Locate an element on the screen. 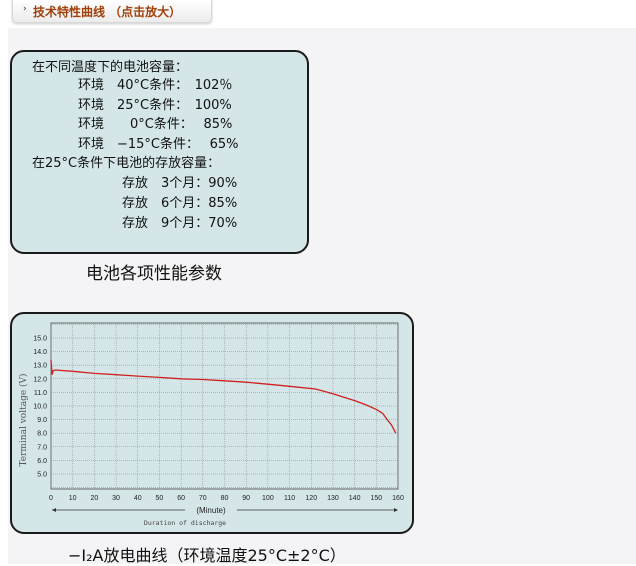  x-tick-label: 90 is located at coordinates (246, 498).